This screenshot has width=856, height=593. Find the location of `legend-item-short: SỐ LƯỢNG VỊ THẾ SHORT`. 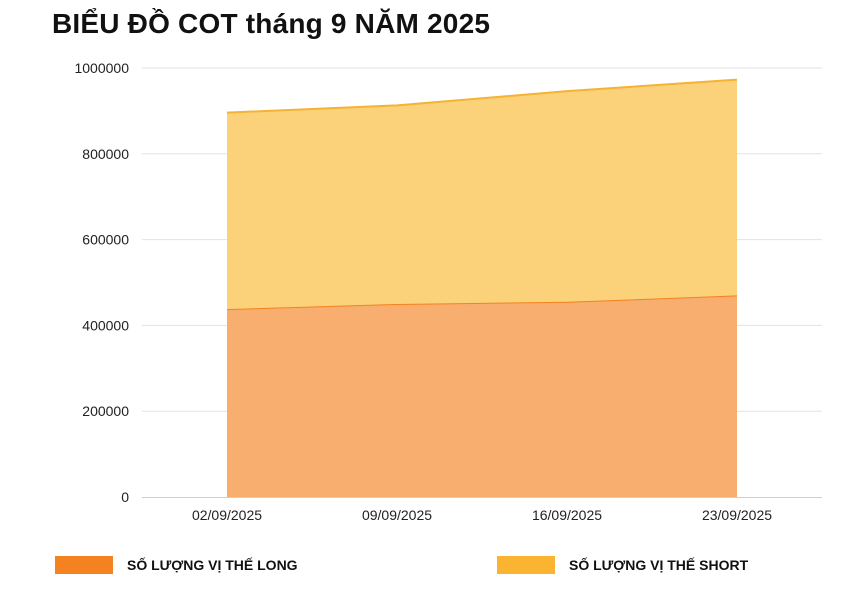

legend-item-short: SỐ LƯỢNG VỊ THẾ SHORT is located at coordinates (622, 565).